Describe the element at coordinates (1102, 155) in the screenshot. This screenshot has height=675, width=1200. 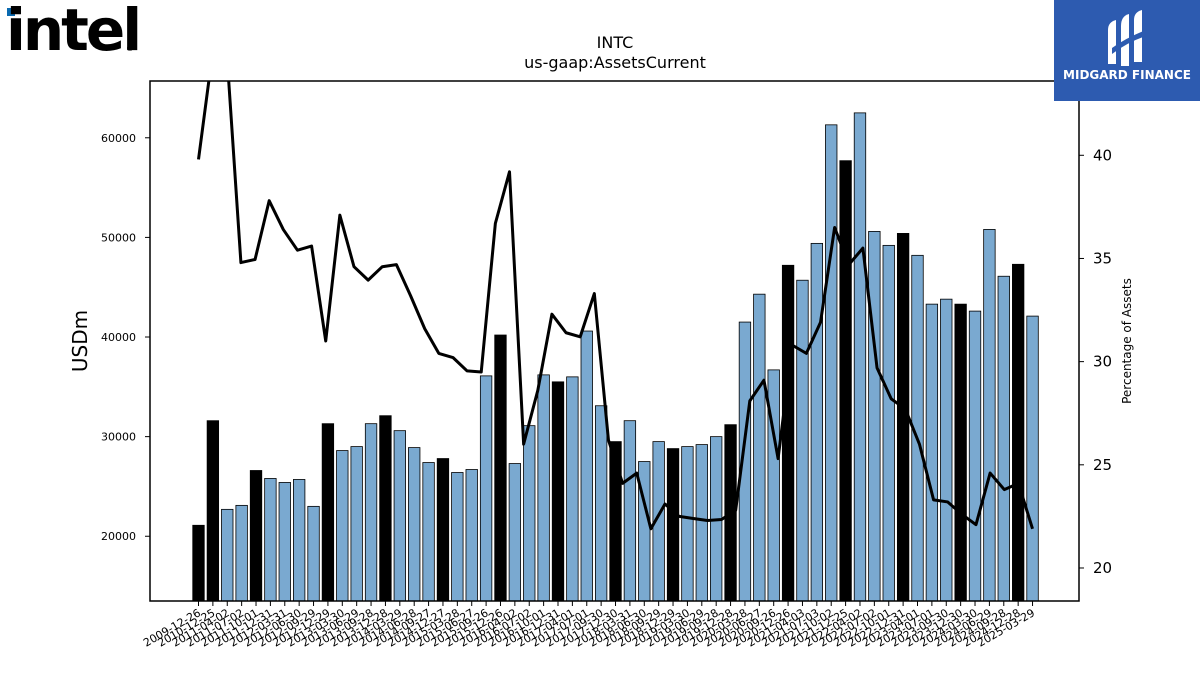
I see `y2-tick-label: 40` at that location.